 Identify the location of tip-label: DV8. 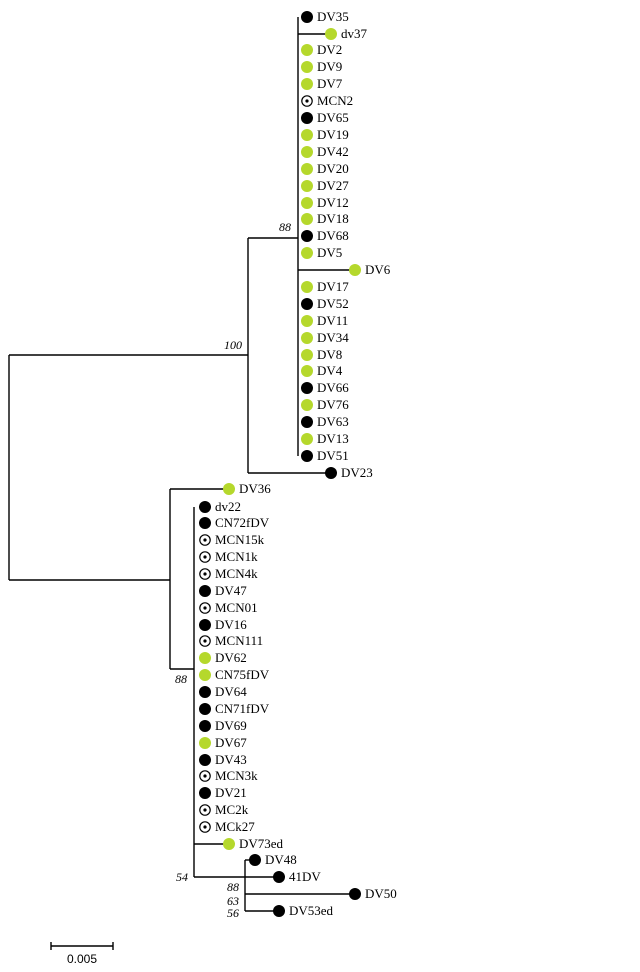
(329, 354).